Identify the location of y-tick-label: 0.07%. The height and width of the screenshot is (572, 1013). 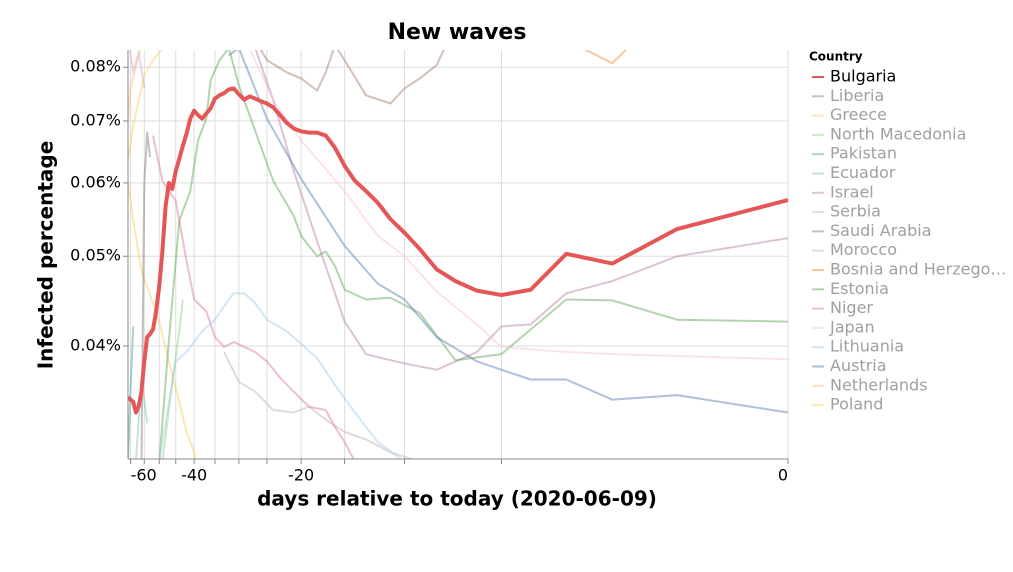
(95, 119).